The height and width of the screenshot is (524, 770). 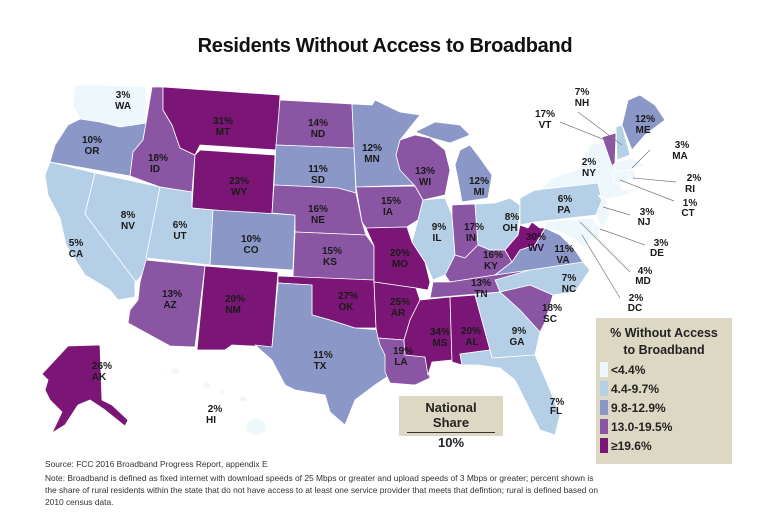 What do you see at coordinates (628, 369) in the screenshot?
I see `legend-label: <4.4%` at bounding box center [628, 369].